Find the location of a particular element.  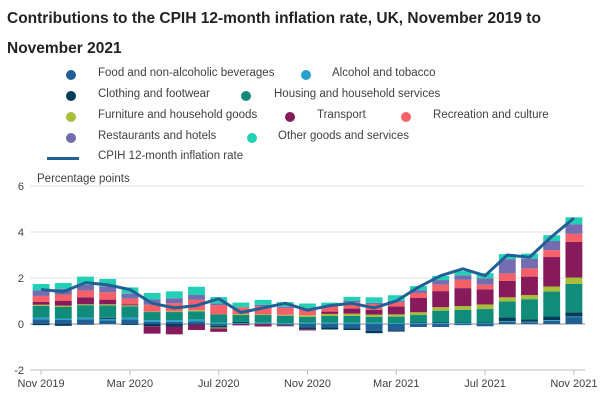

y-tick-label: 6 is located at coordinates (21, 187).